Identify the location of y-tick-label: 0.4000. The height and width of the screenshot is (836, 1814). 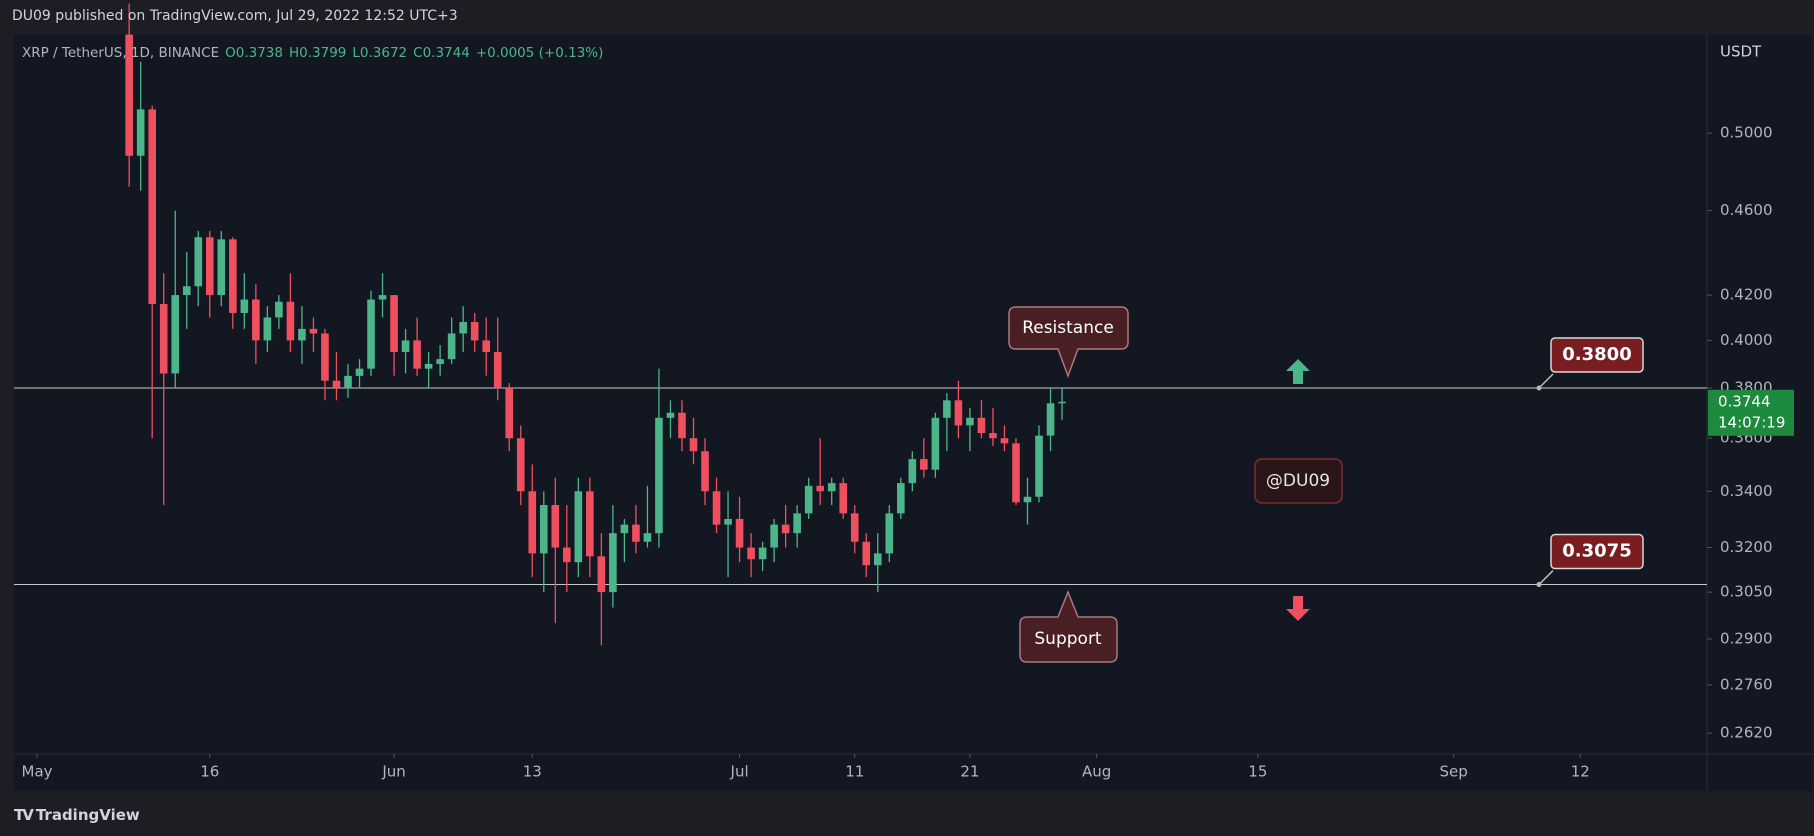
(1746, 340).